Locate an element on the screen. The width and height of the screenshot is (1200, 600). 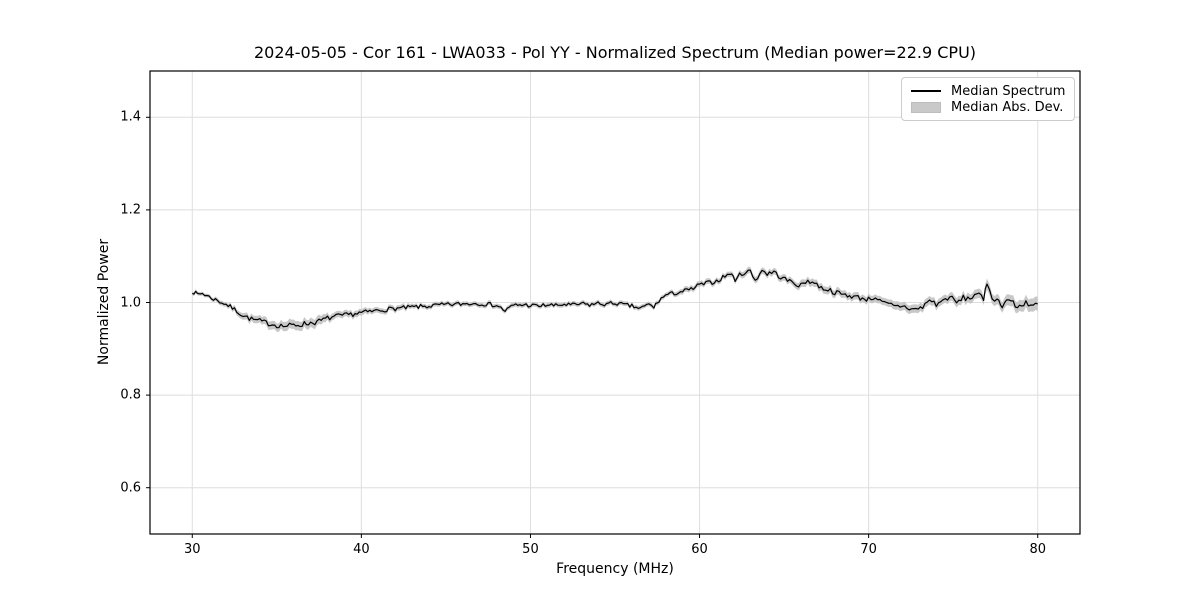
x-tick-label: 50 is located at coordinates (530, 549).